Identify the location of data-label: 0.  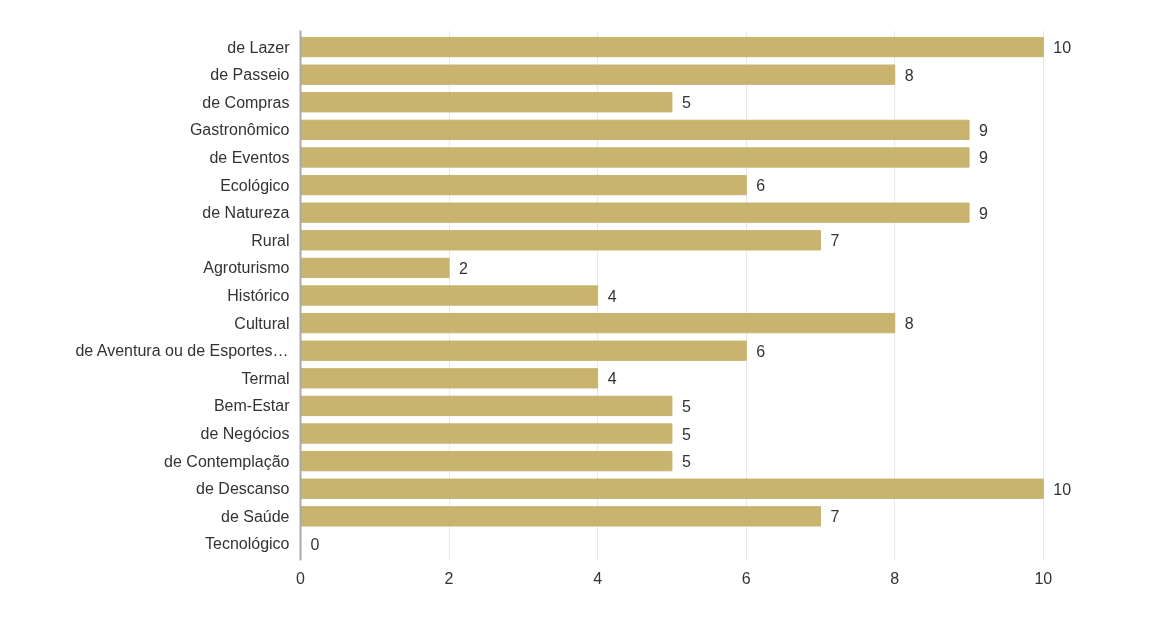
(315, 544).